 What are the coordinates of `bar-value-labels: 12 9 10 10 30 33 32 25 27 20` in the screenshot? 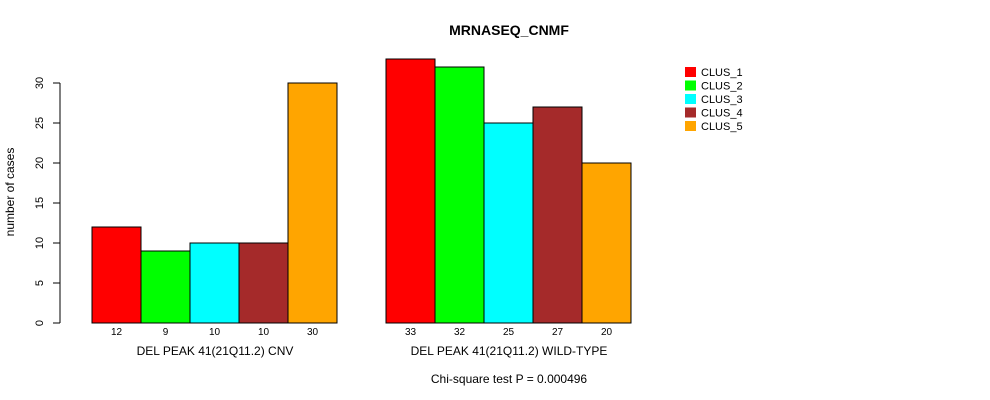 It's located at (362, 332).